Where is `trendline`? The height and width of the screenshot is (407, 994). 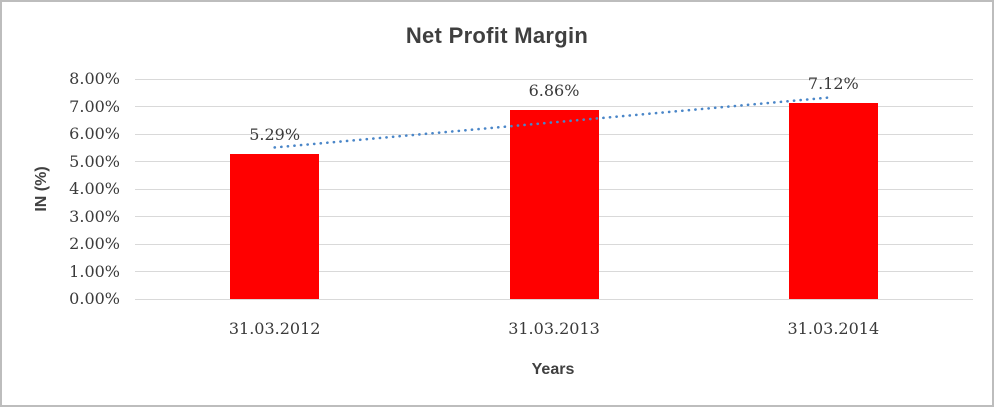 trendline is located at coordinates (554, 122).